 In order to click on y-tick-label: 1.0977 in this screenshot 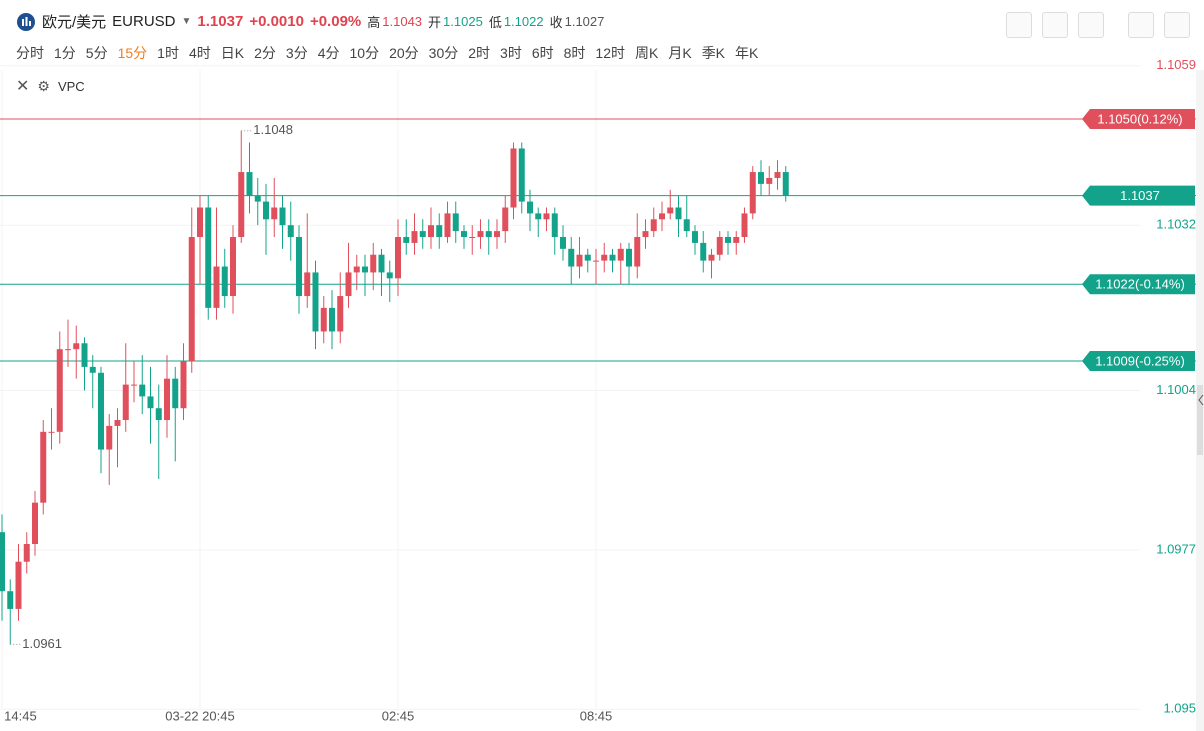, I will do `click(1176, 548)`.